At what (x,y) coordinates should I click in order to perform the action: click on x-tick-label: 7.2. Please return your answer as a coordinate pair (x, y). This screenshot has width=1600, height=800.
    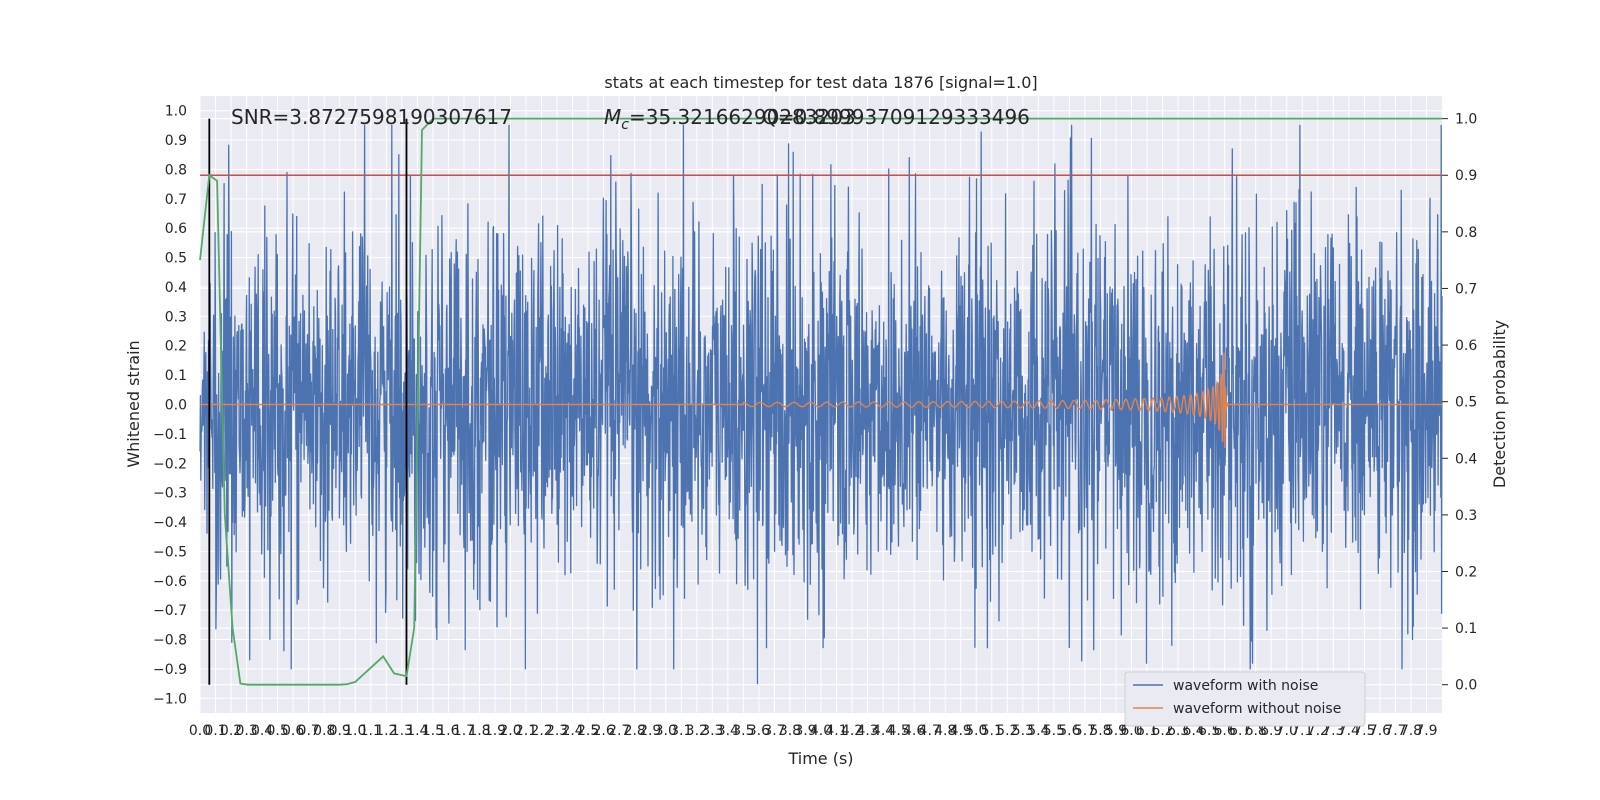
    Looking at the image, I should click on (1318, 731).